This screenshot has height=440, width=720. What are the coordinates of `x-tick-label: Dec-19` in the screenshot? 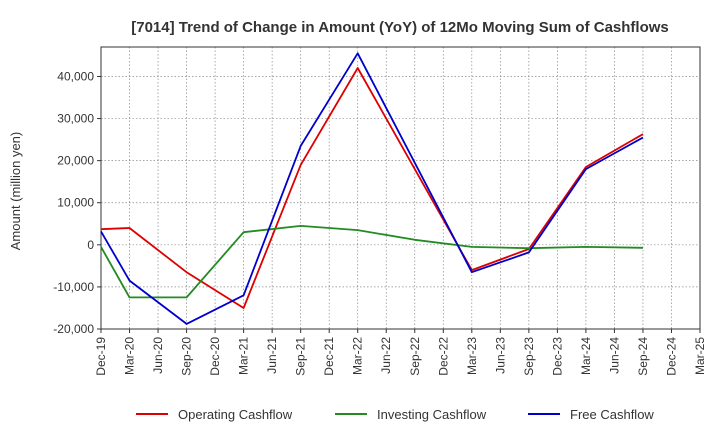 It's located at (101, 356).